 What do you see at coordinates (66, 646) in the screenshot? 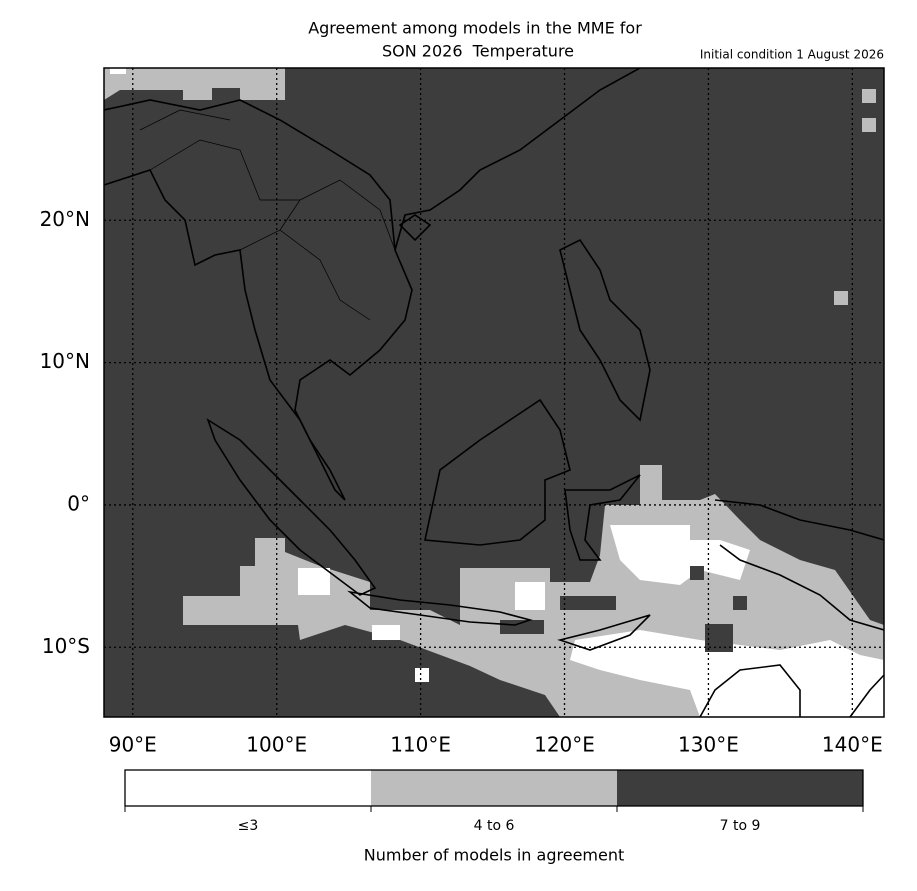
I see `lat-tick-label: 10°S` at bounding box center [66, 646].